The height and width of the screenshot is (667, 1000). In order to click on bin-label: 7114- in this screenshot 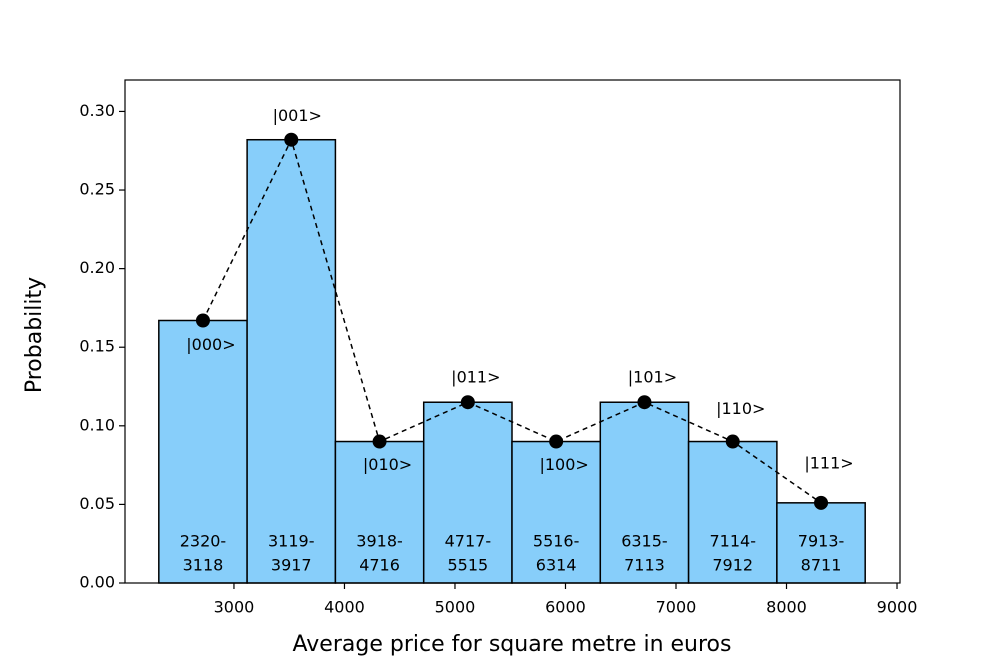, I will do `click(732, 541)`.